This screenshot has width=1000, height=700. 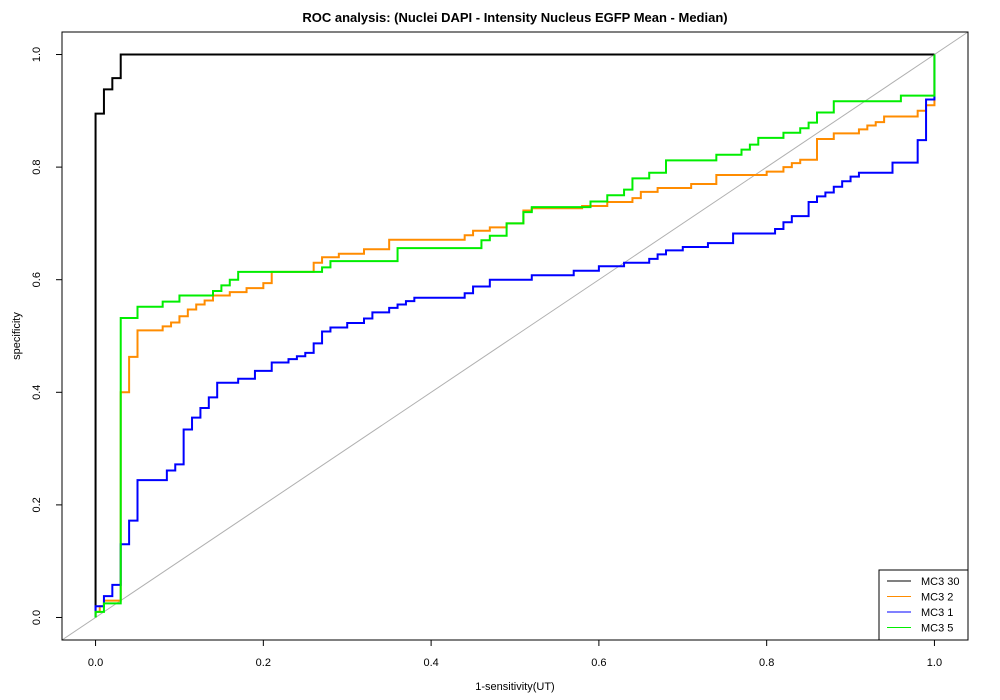 I want to click on legend-label-mc3-30: MC3 30, so click(x=940, y=582).